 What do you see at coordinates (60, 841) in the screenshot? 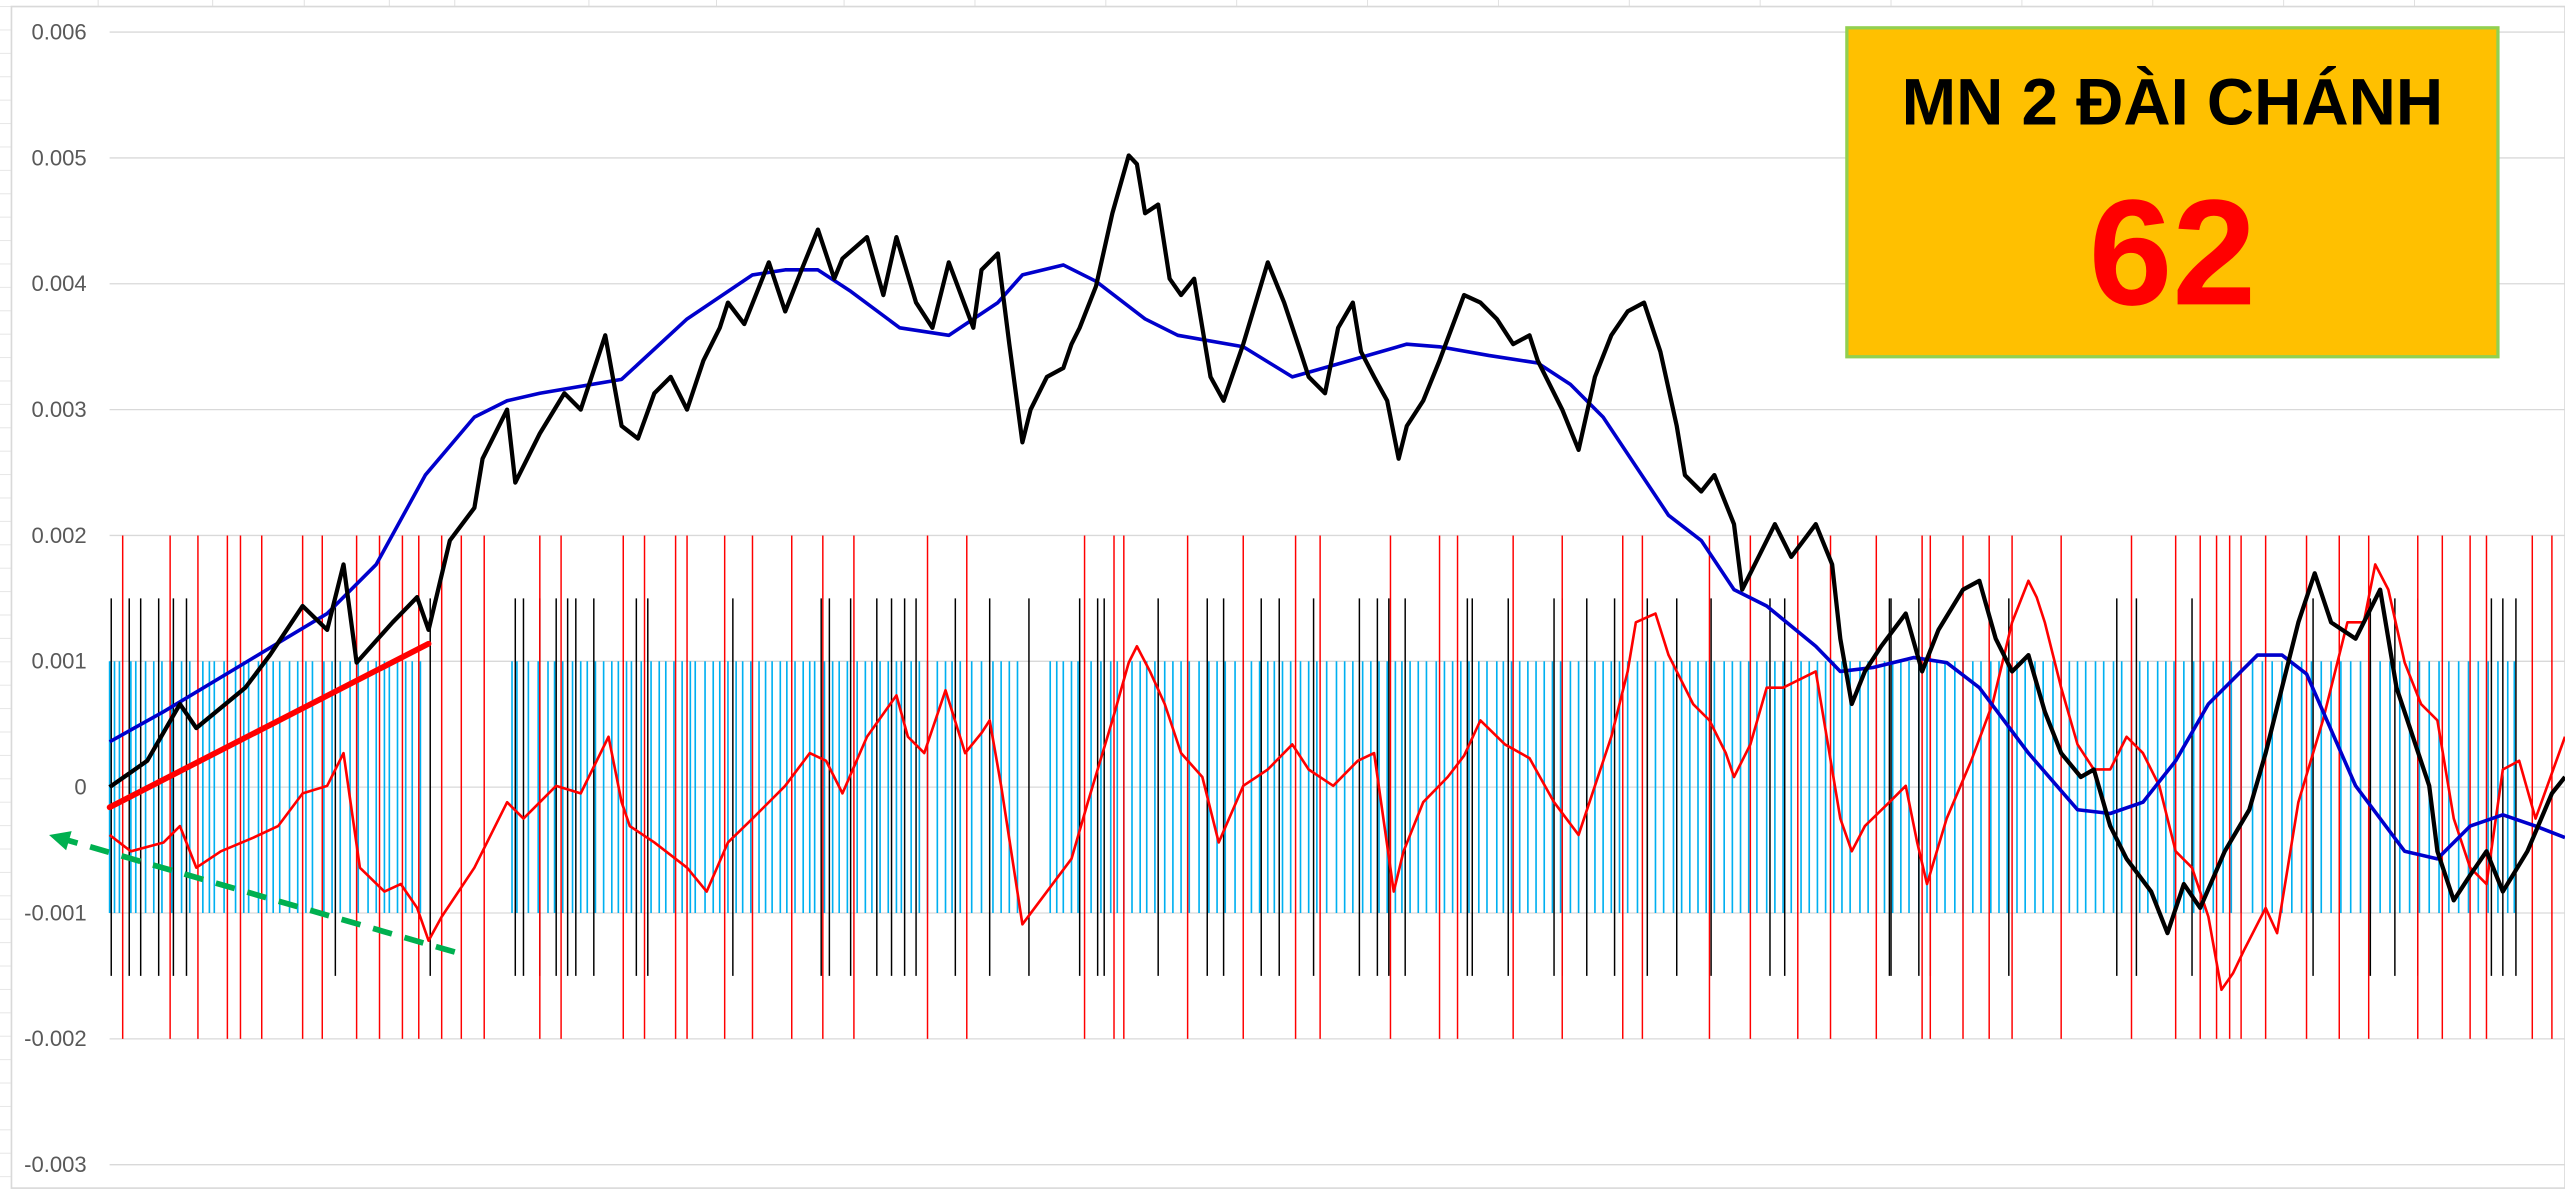
I see `arrow-head-icon` at bounding box center [60, 841].